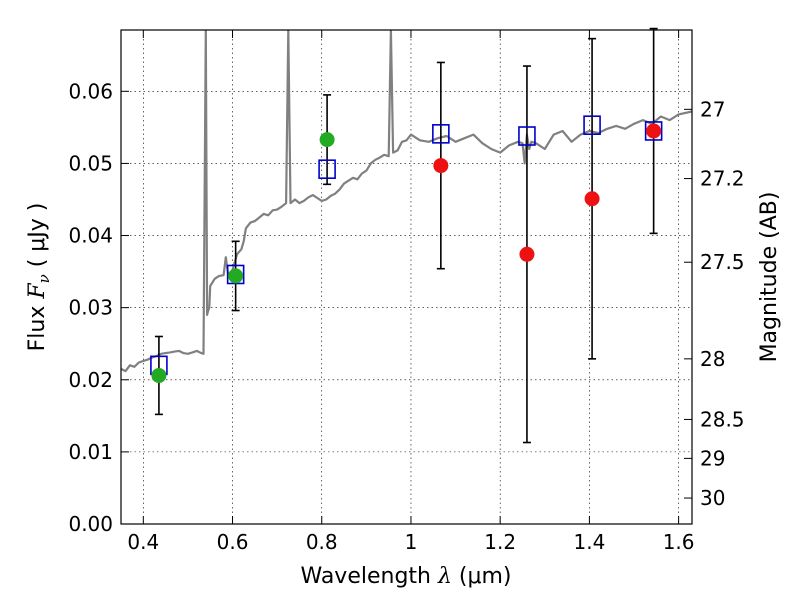 The image size is (800, 600). Describe the element at coordinates (679, 542) in the screenshot. I see `x-tick-label: 1.6` at that location.